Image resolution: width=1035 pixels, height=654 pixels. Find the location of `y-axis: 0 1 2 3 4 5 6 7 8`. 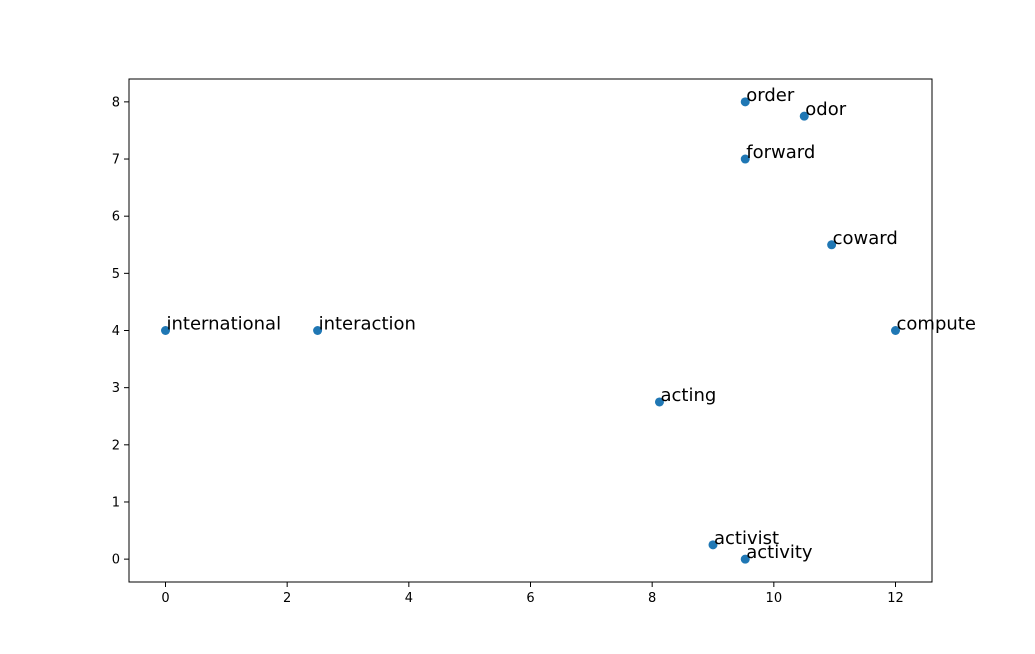

y-axis: 0 1 2 3 4 5 6 7 8 is located at coordinates (120, 331).